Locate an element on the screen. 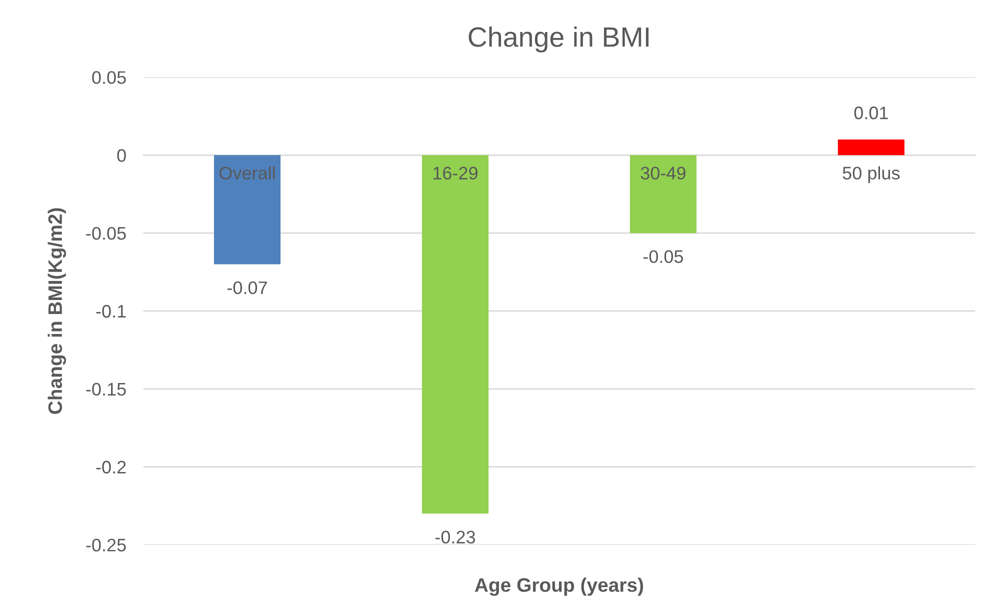 The image size is (988, 608). data-label: -0.07 is located at coordinates (247, 287).